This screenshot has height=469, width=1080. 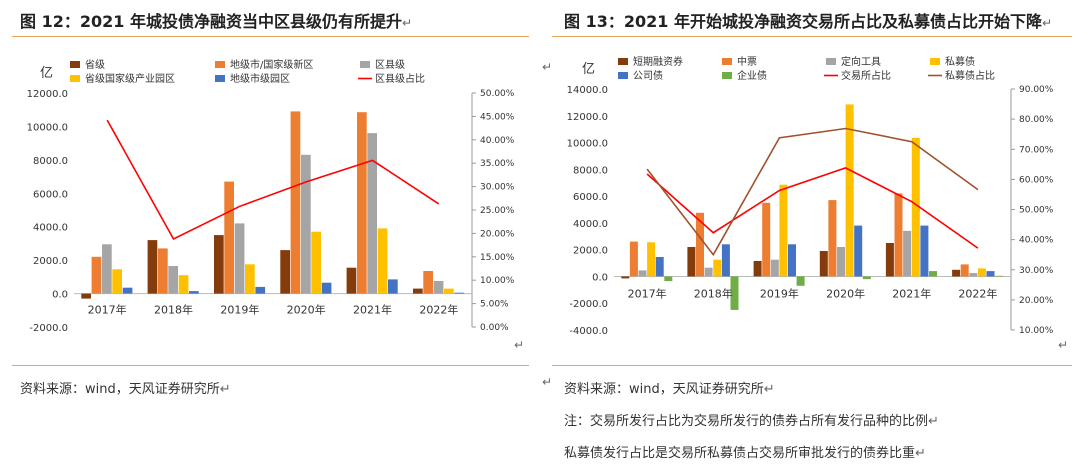 What do you see at coordinates (494, 305) in the screenshot?
I see `left-ytick-right: 5.00%` at bounding box center [494, 305].